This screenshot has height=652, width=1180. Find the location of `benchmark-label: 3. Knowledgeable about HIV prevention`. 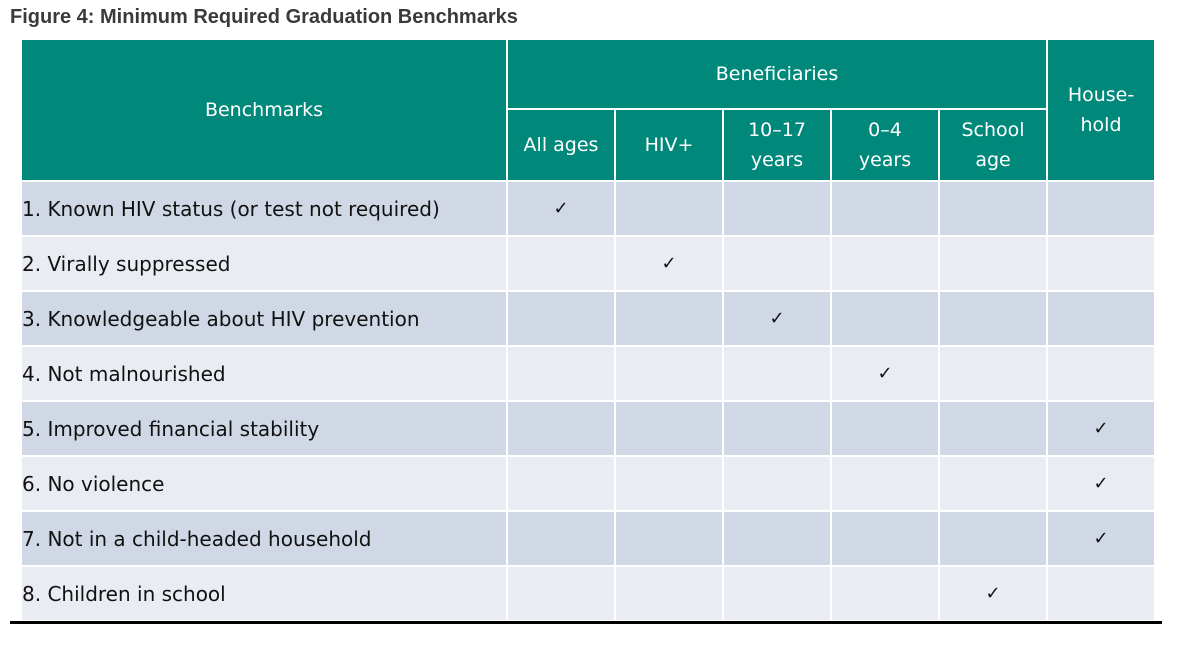

benchmark-label: 3. Knowledgeable about HIV prevention is located at coordinates (264, 318).